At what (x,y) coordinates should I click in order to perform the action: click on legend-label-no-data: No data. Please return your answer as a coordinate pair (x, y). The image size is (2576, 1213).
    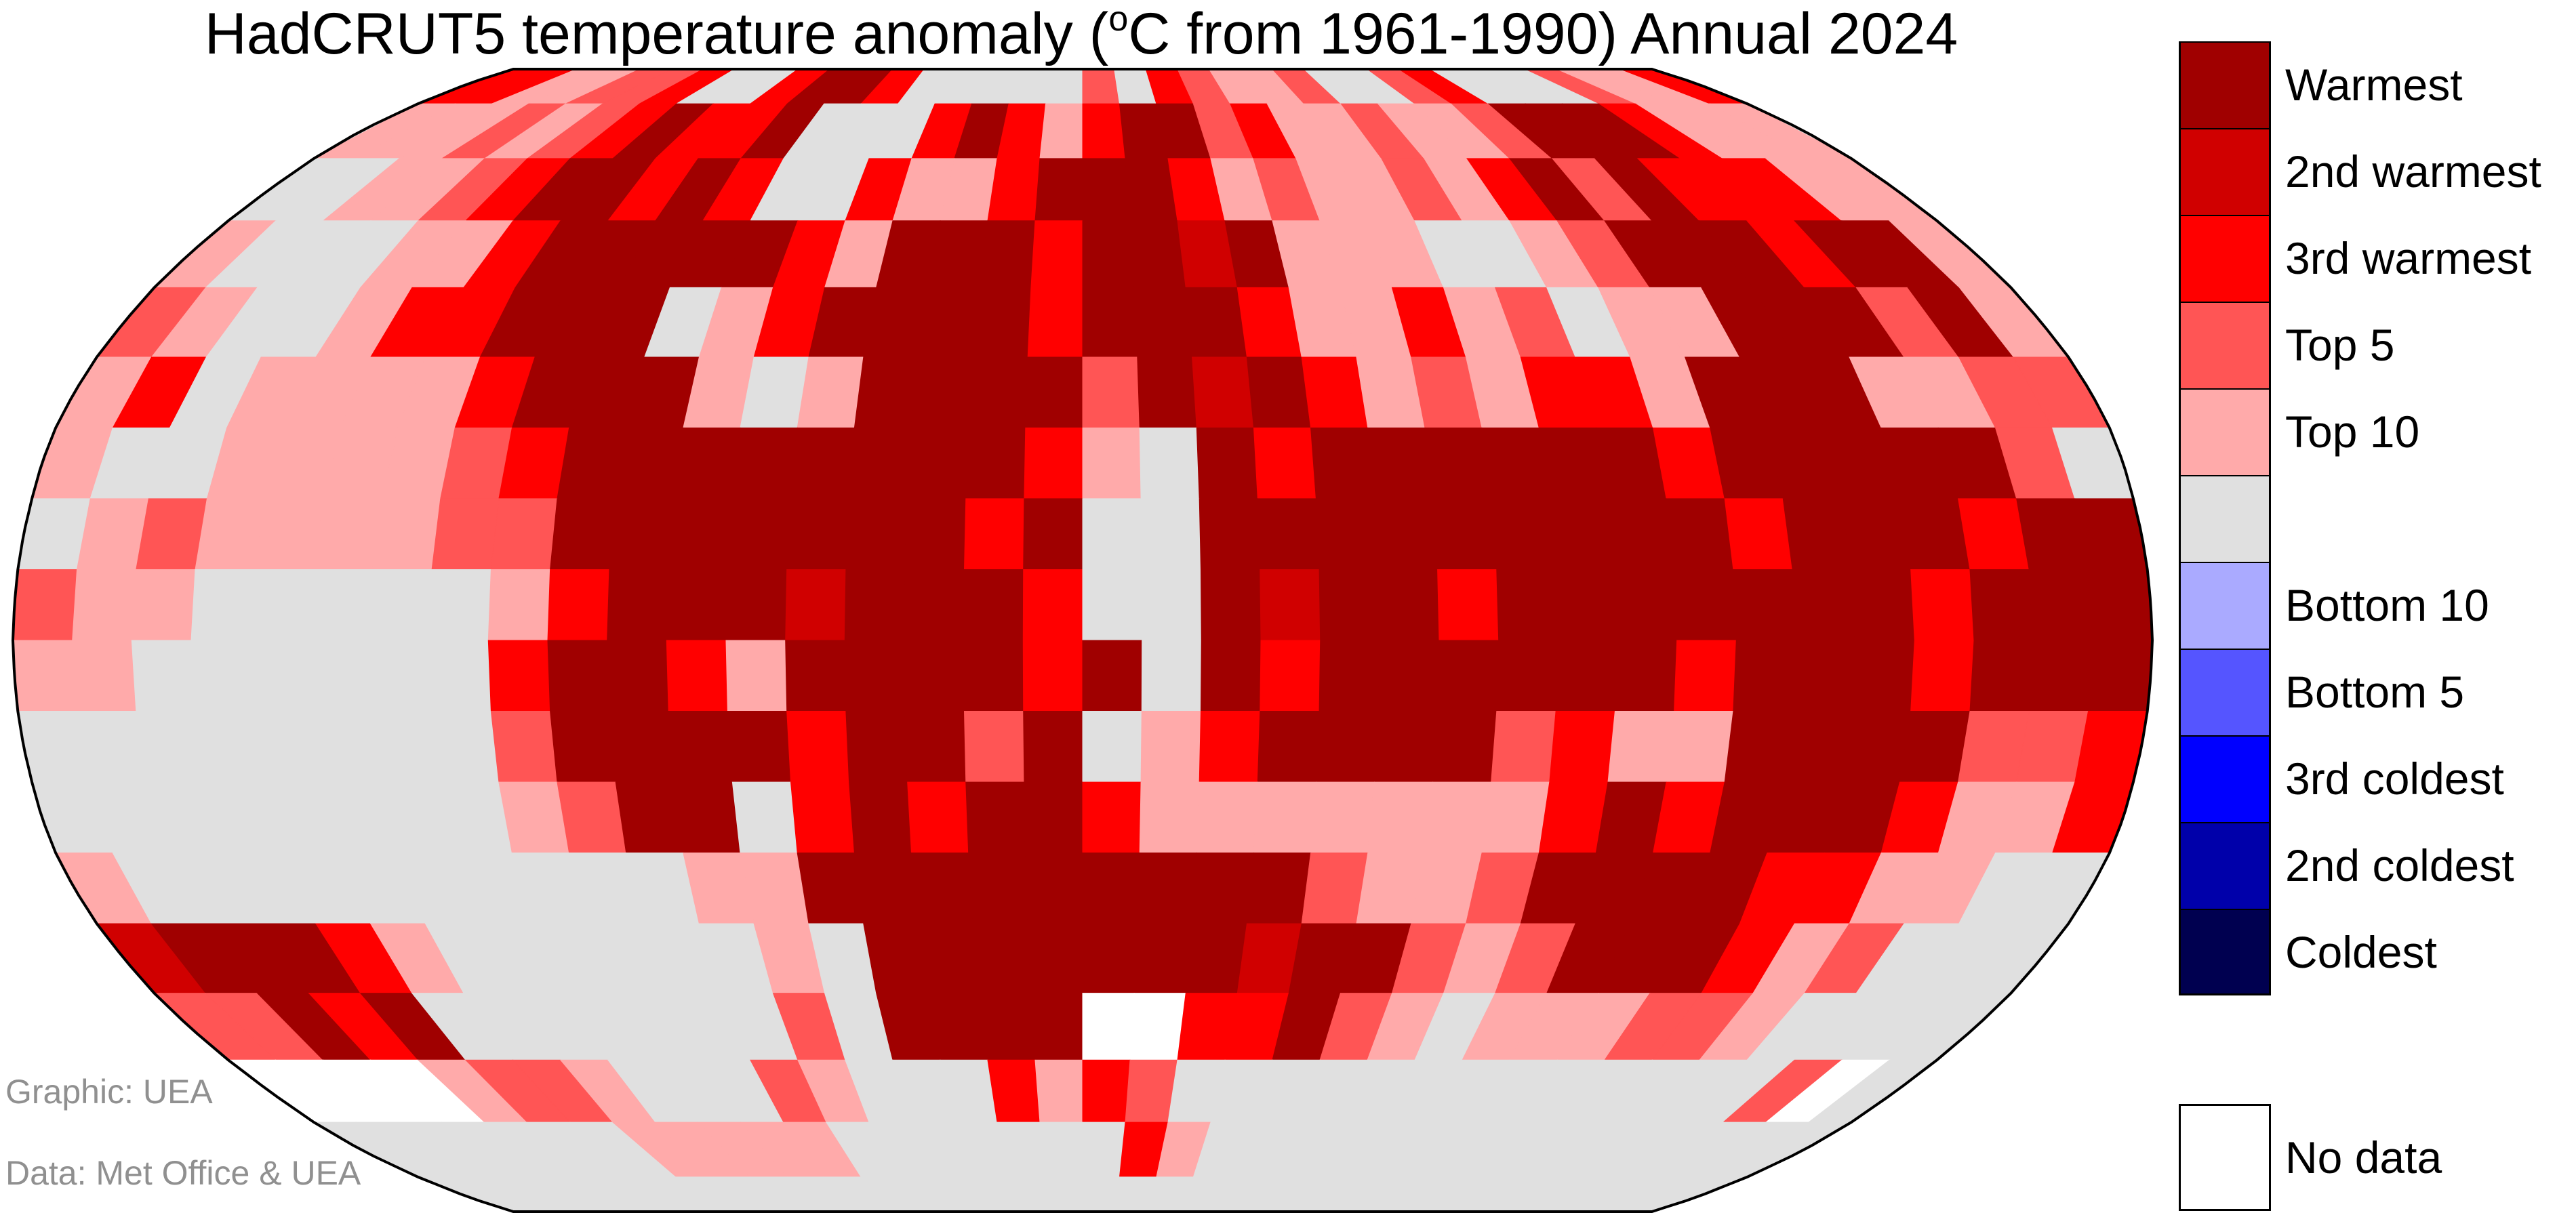
    Looking at the image, I should click on (2363, 1157).